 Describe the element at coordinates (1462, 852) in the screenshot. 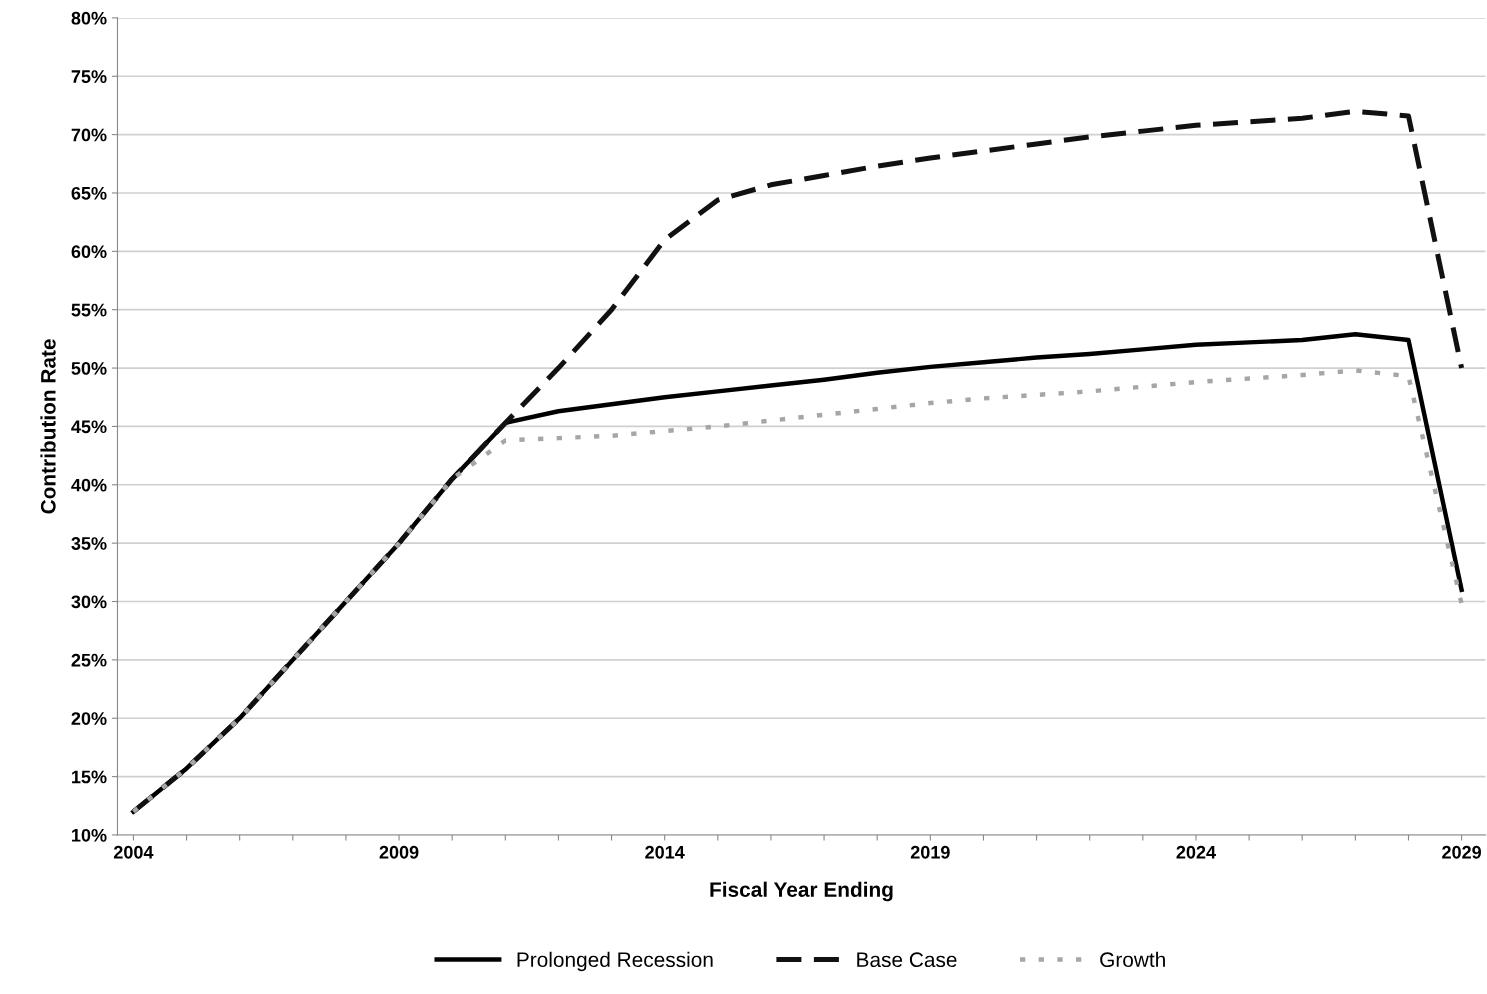

I see `x-tick-label: 2029` at that location.